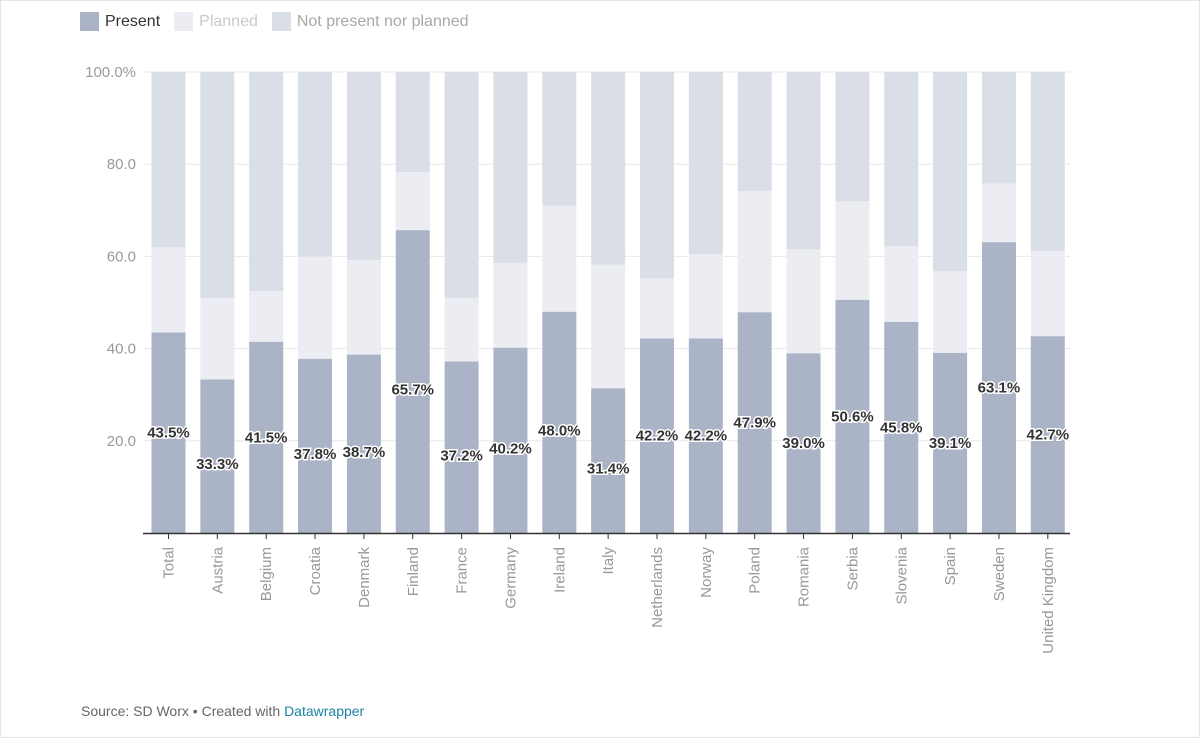 This screenshot has width=1200, height=738. Describe the element at coordinates (461, 455) in the screenshot. I see `data-label-france: 37.2%` at that location.